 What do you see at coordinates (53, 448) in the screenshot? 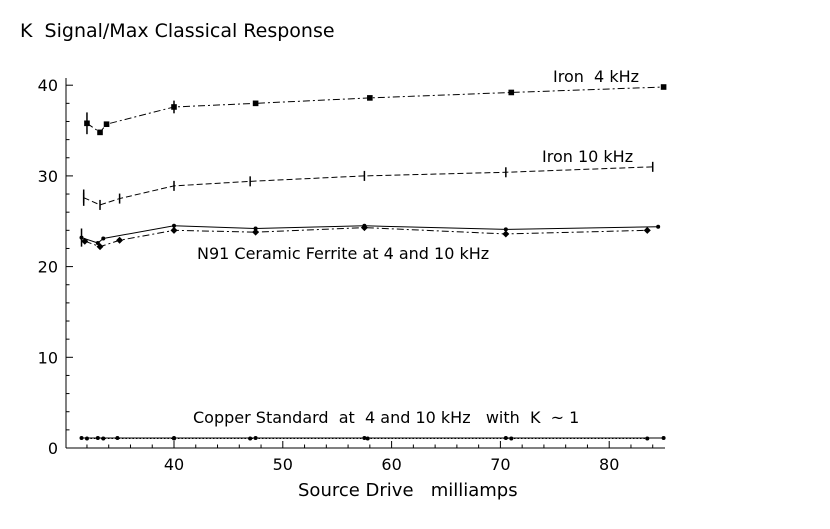
I see `y-tick-label: 0` at bounding box center [53, 448].